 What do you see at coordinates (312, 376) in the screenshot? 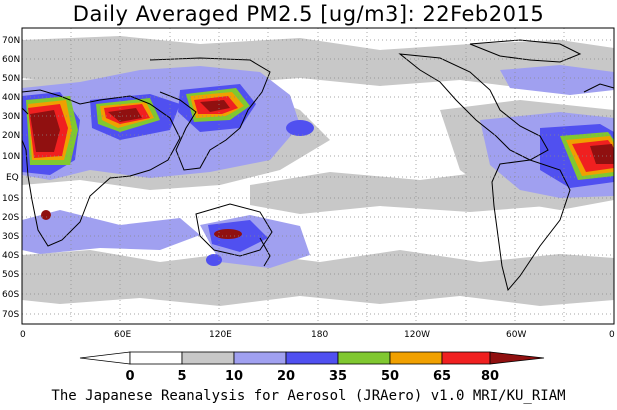
I see `colorbar-labels: 0 5 10 20 35 50 65 80` at bounding box center [312, 376].